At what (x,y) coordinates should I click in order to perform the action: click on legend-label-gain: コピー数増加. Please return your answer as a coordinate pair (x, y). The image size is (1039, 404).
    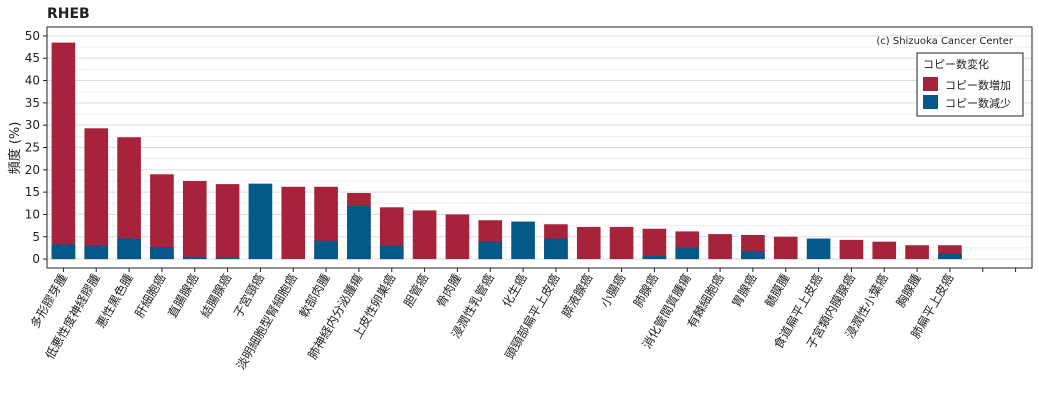
    Looking at the image, I should click on (978, 85).